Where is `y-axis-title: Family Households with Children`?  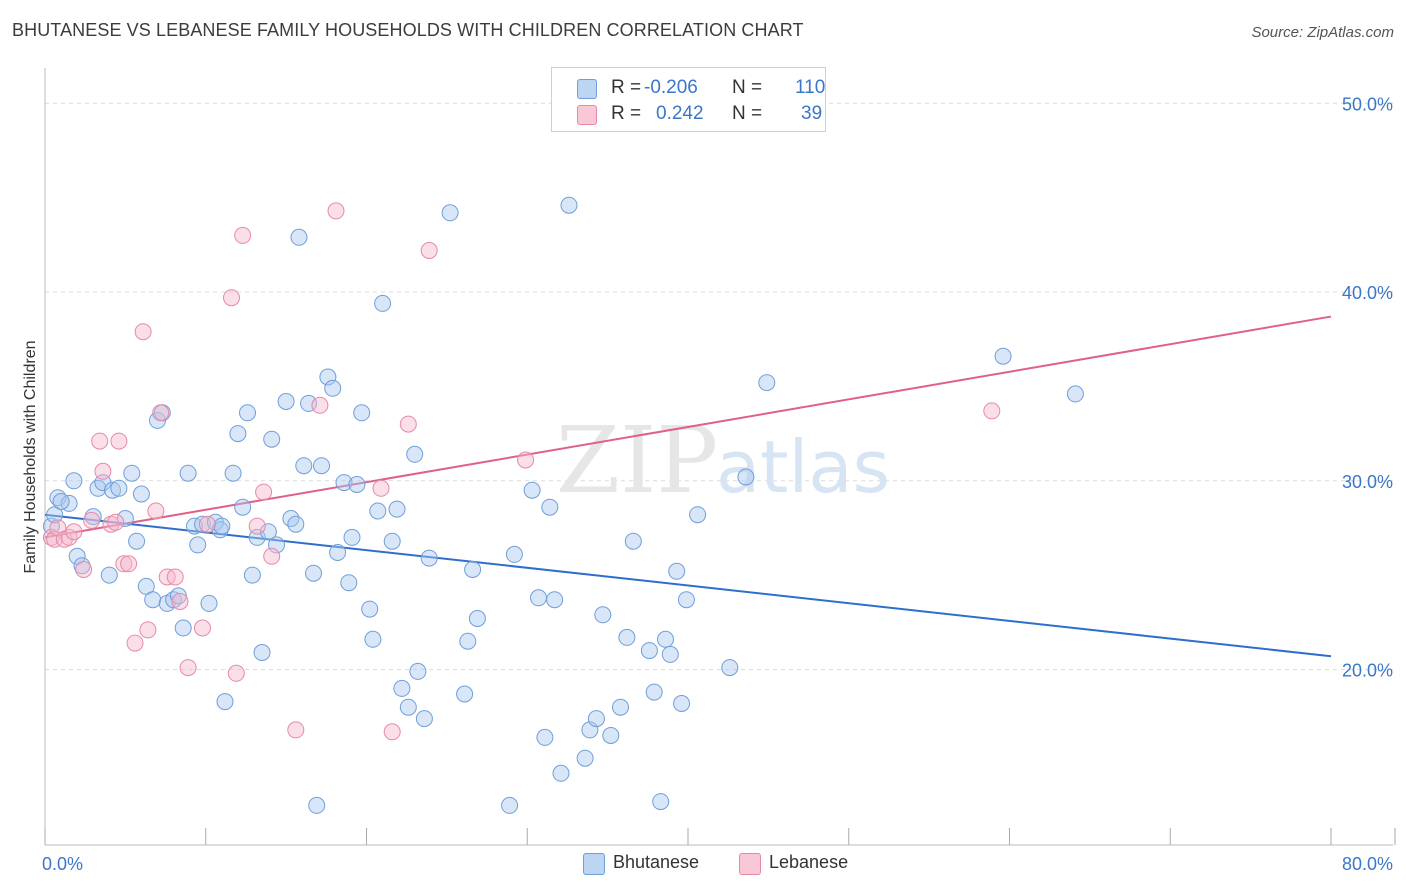
y-axis-title: Family Households with Children is located at coordinates (30, 457).